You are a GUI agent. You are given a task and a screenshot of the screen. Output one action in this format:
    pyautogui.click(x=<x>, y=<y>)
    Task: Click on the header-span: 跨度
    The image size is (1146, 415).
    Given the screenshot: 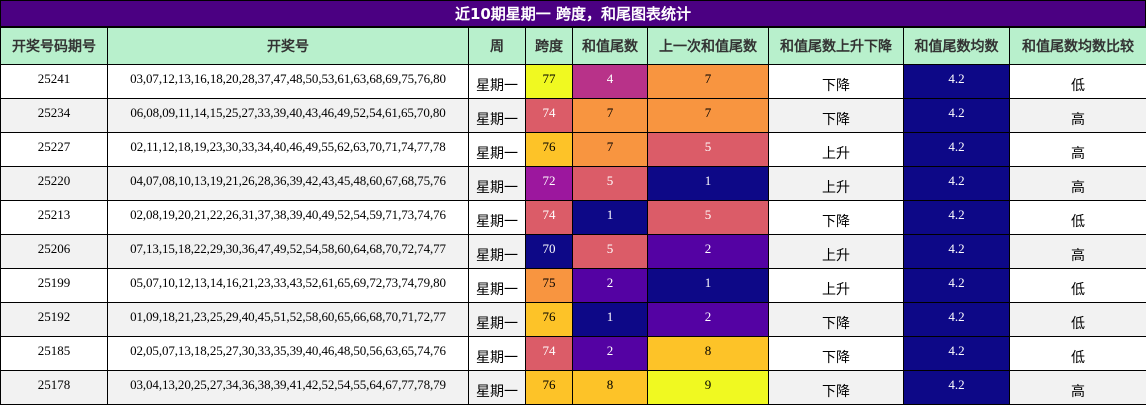 What is the action you would take?
    pyautogui.click(x=549, y=46)
    